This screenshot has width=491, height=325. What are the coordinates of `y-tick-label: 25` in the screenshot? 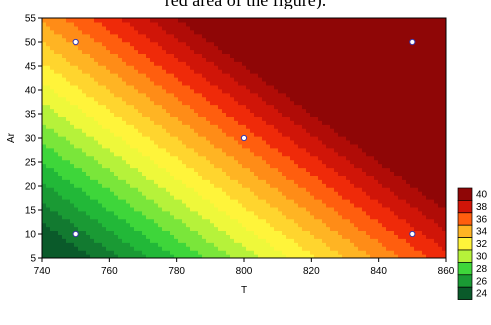 It's located at (31, 163).